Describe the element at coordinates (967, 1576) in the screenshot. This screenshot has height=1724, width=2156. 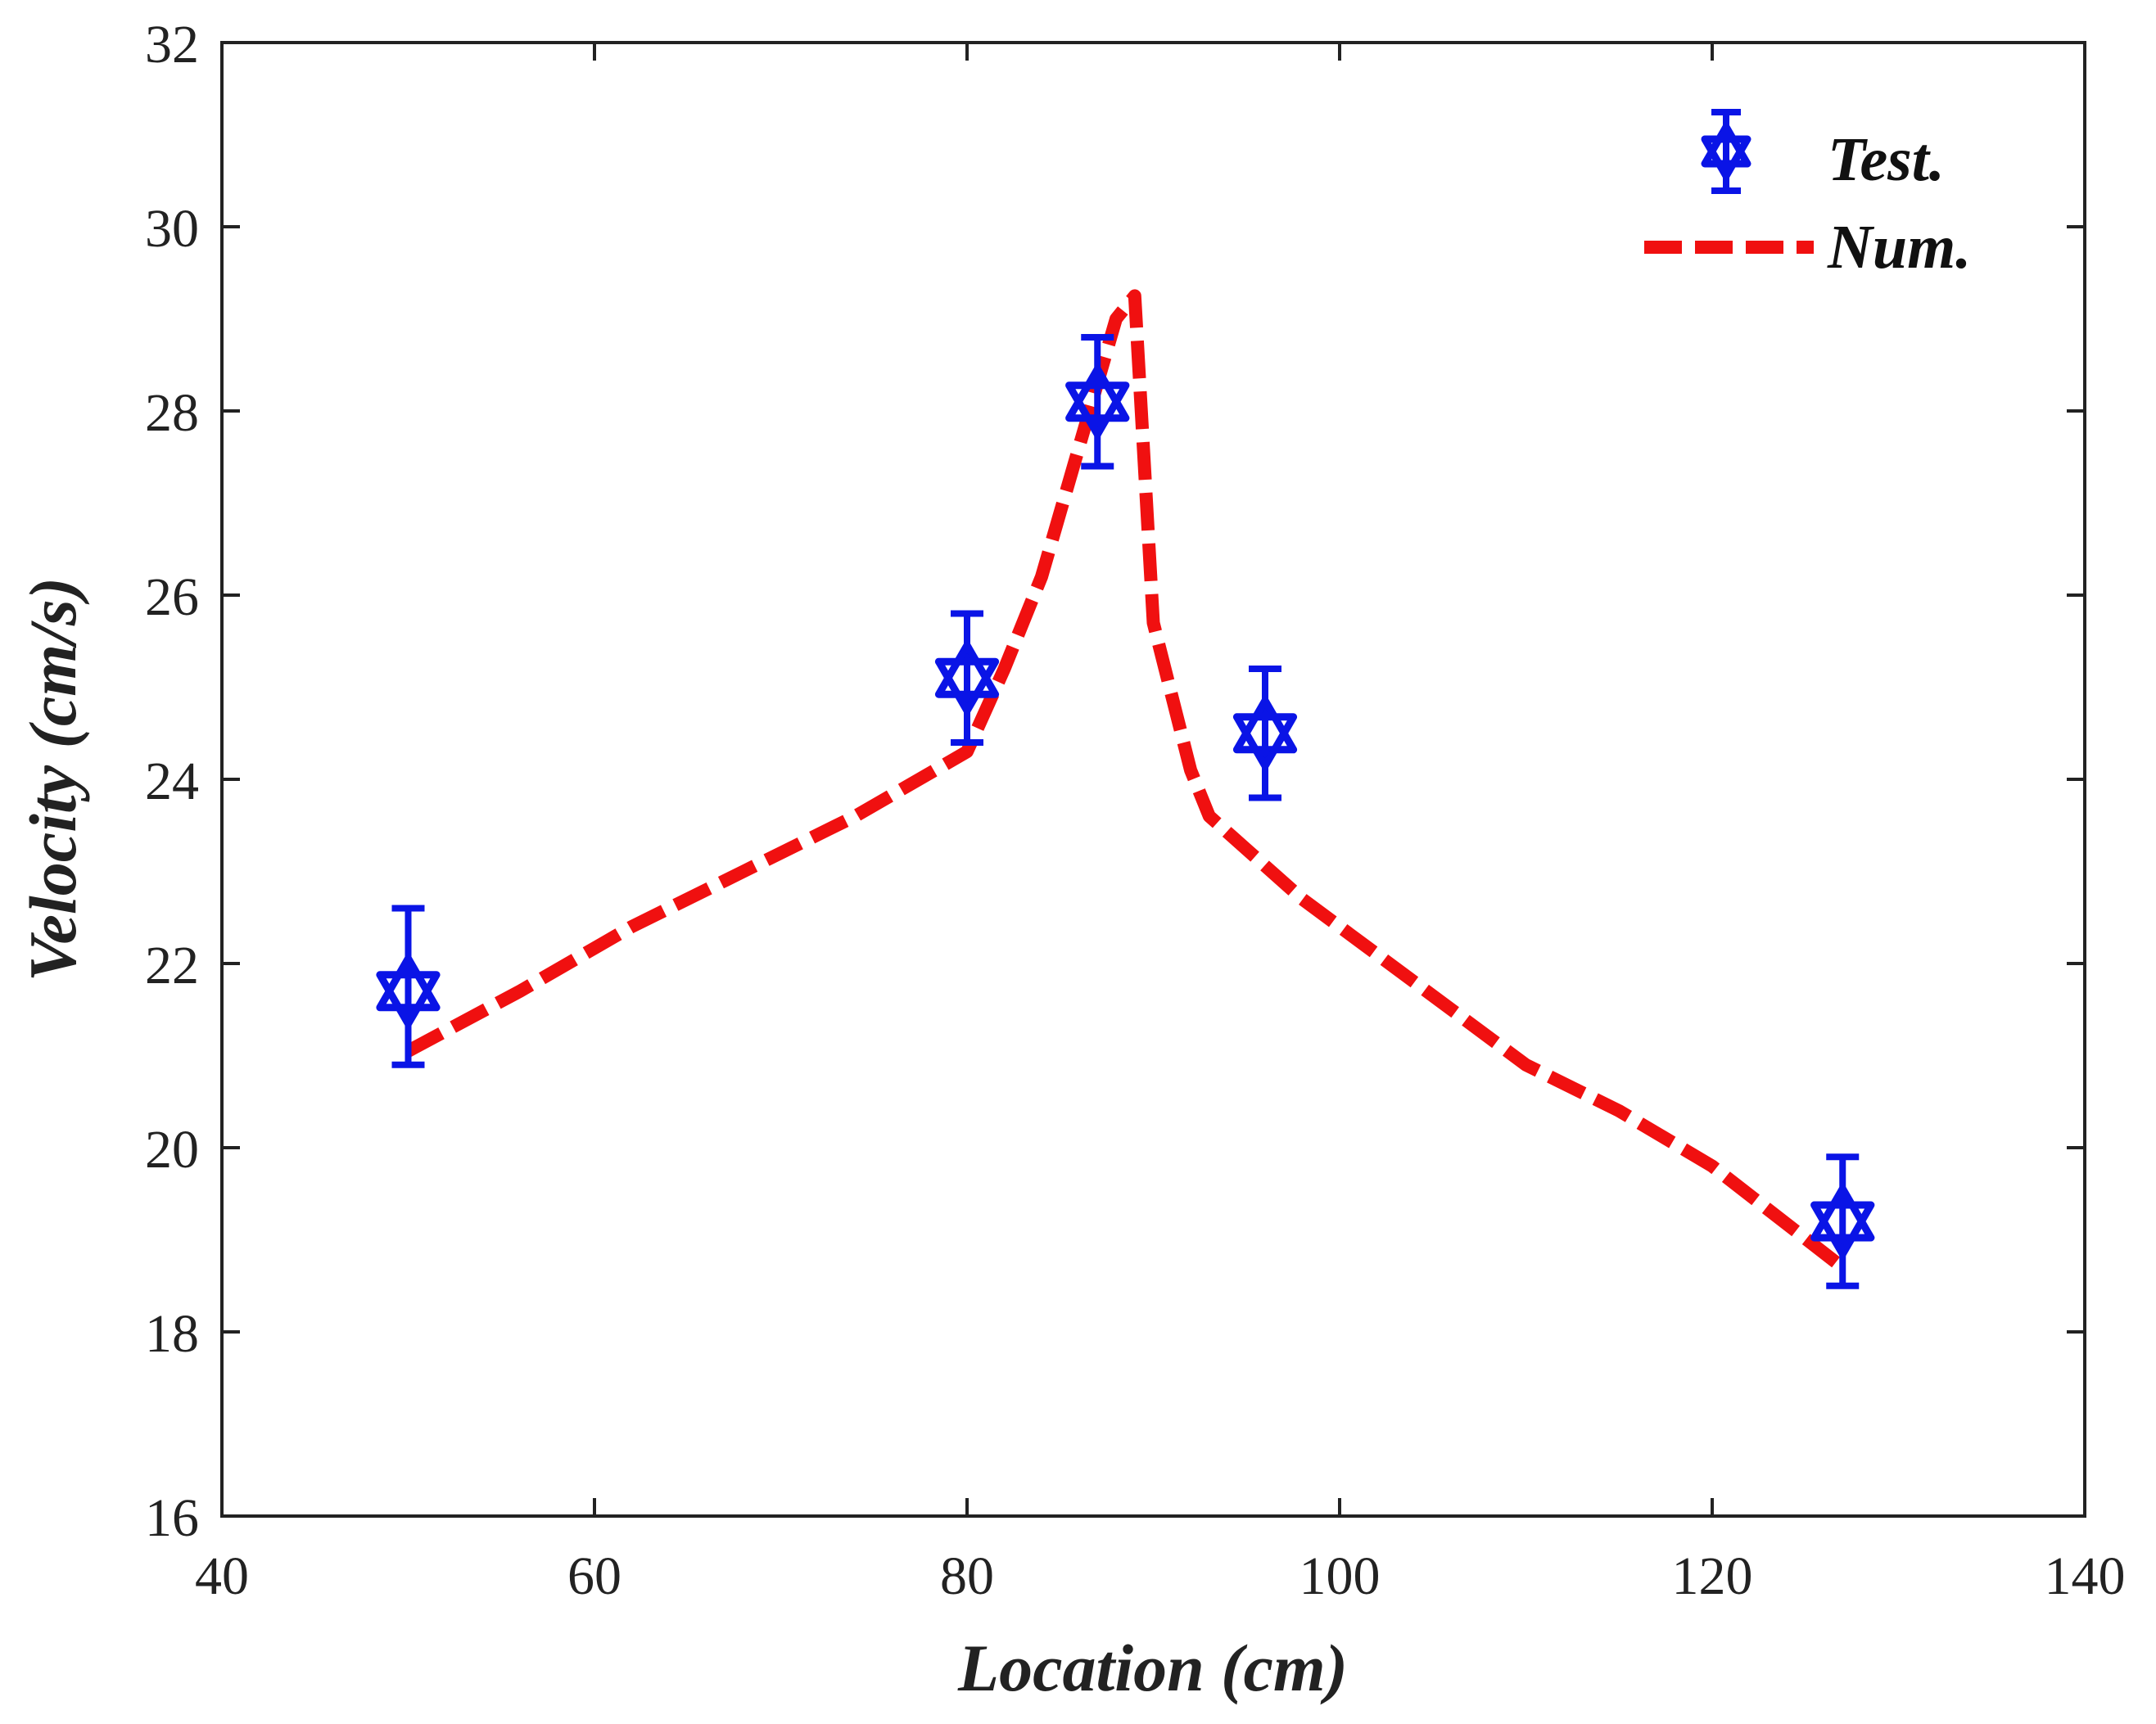
I see `x-tick-label: 80` at that location.